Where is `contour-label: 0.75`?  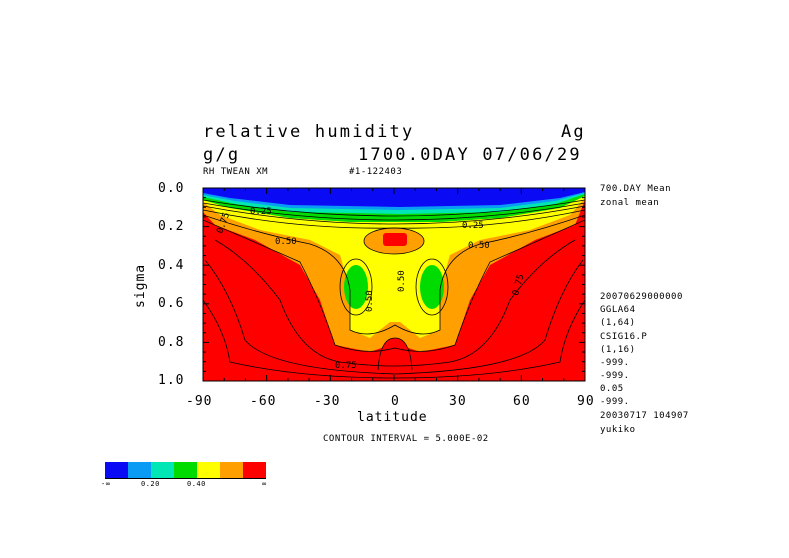 contour-label: 0.75 is located at coordinates (346, 366).